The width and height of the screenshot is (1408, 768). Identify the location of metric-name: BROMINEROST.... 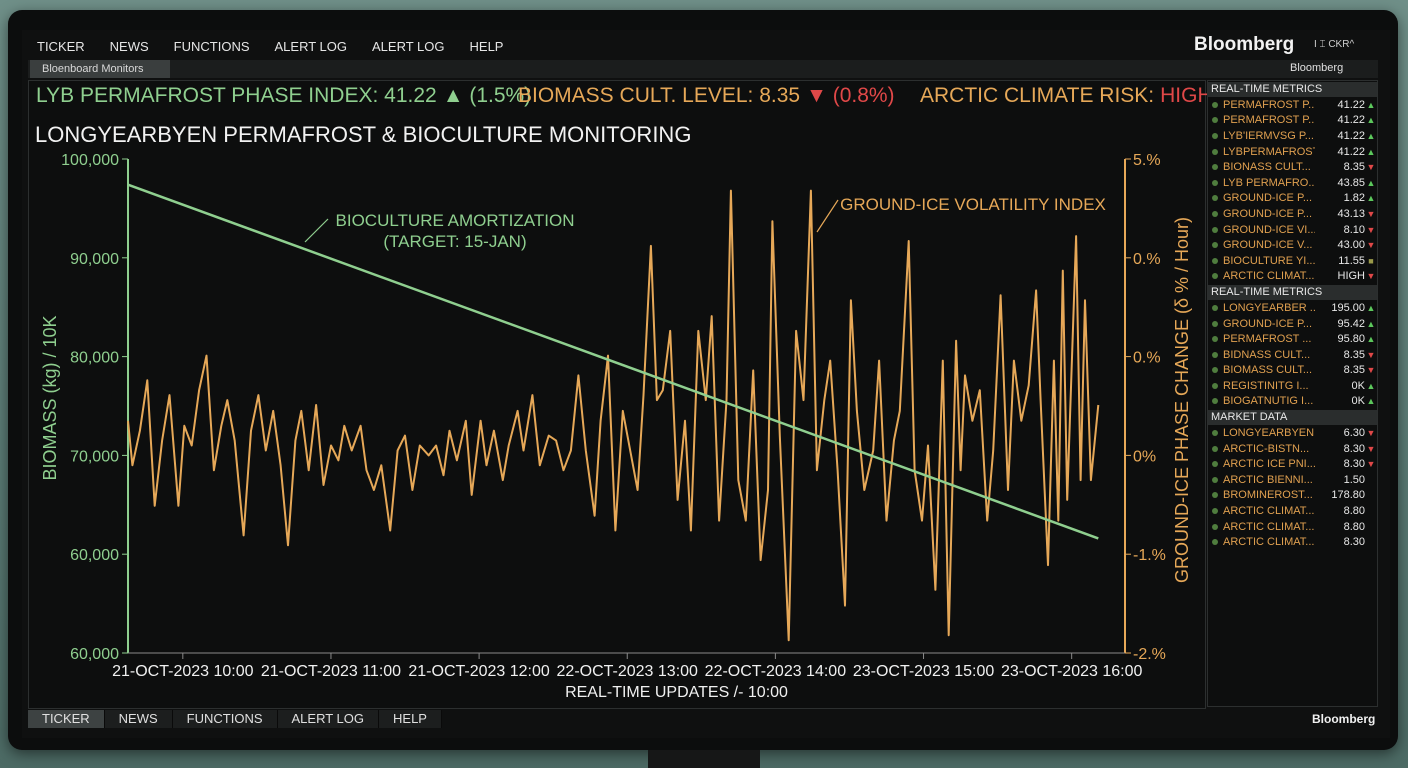
(1268, 495).